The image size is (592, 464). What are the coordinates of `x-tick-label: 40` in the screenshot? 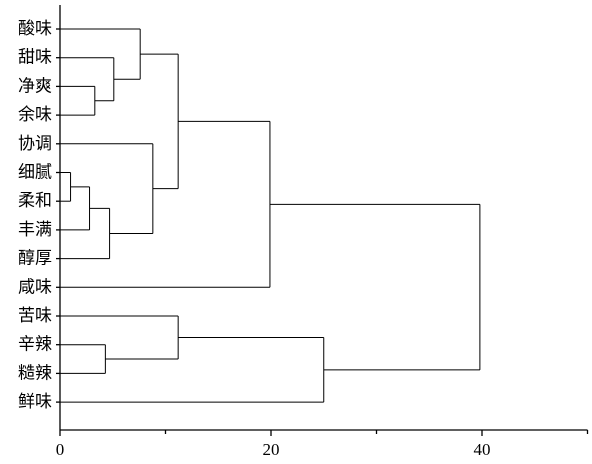 It's located at (482, 449).